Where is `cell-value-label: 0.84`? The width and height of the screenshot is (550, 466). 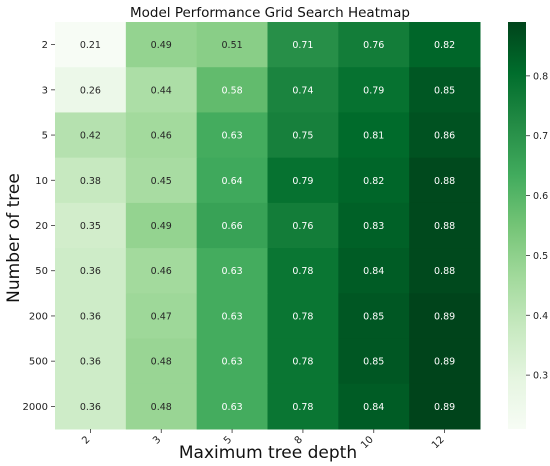 cell-value-label: 0.84 is located at coordinates (373, 271).